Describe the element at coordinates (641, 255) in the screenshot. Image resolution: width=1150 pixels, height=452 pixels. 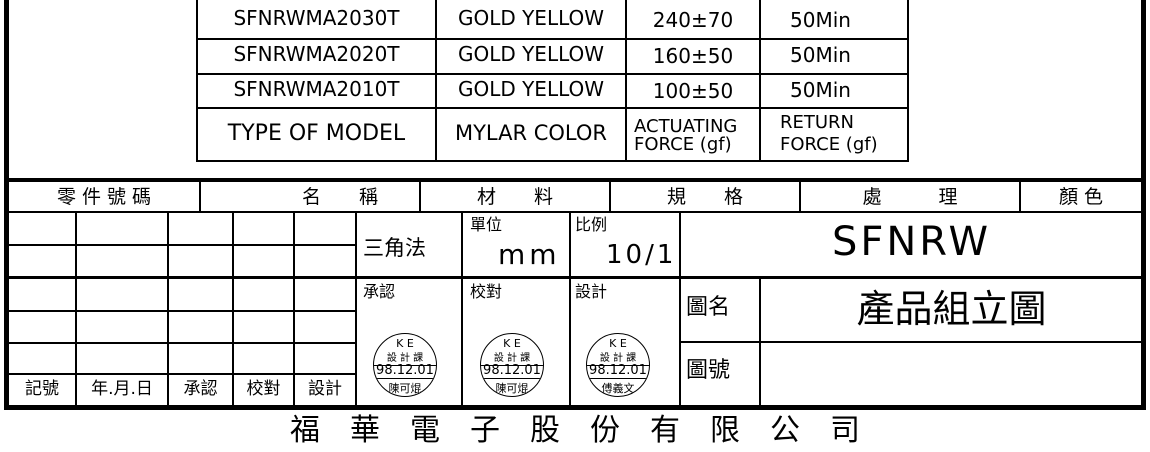
I see `scale-value: 10/1` at that location.